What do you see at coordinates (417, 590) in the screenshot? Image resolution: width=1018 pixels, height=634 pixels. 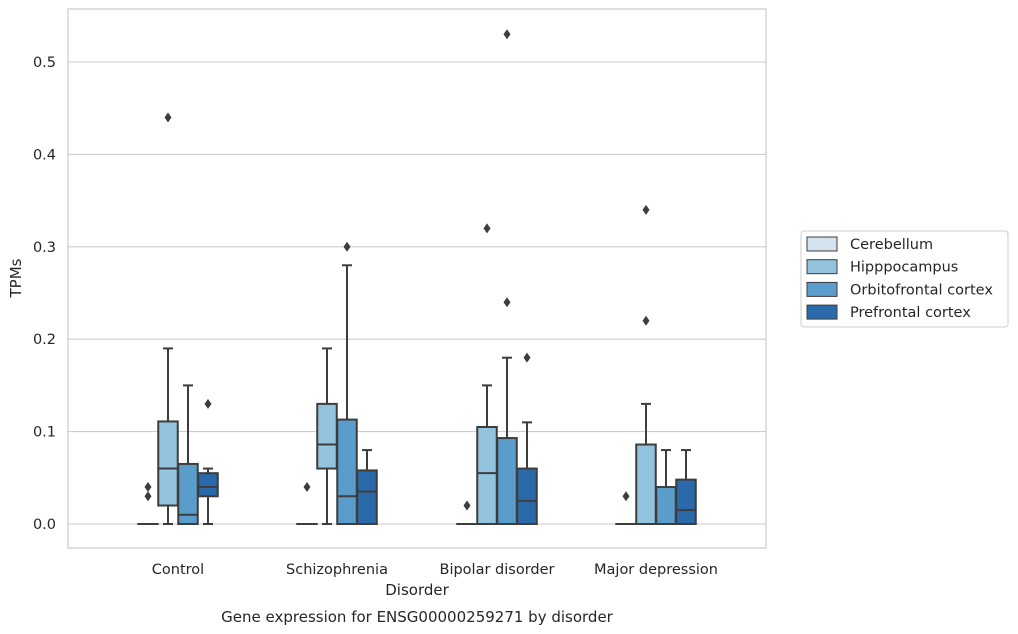 I see `x-axis-label: Disorder` at bounding box center [417, 590].